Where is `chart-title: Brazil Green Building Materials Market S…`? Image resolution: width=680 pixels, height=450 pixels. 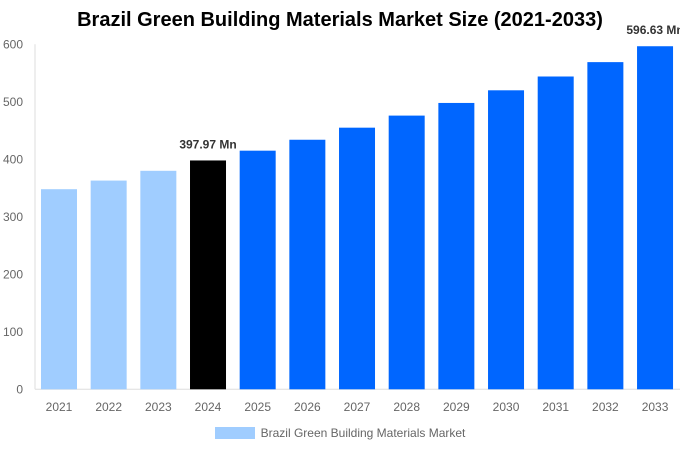
chart-title: Brazil Green Building Materials Market S… is located at coordinates (340, 20).